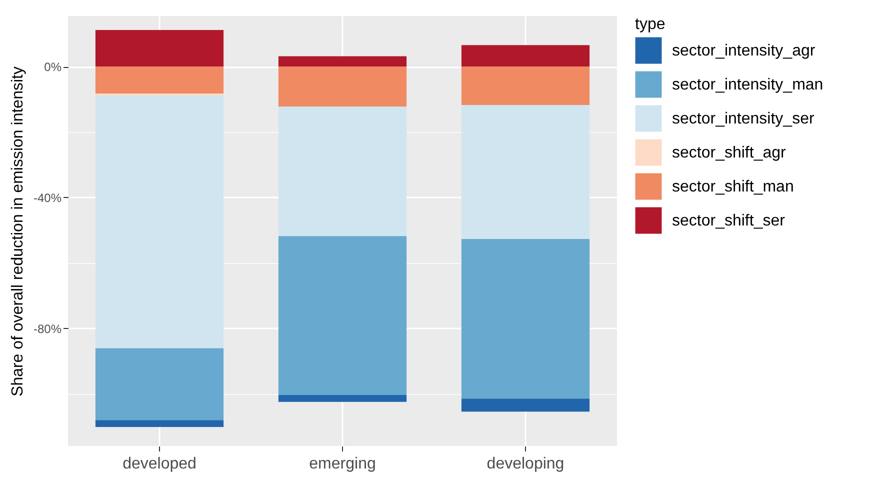 This screenshot has height=485, width=893. I want to click on legend-title: type, so click(650, 24).